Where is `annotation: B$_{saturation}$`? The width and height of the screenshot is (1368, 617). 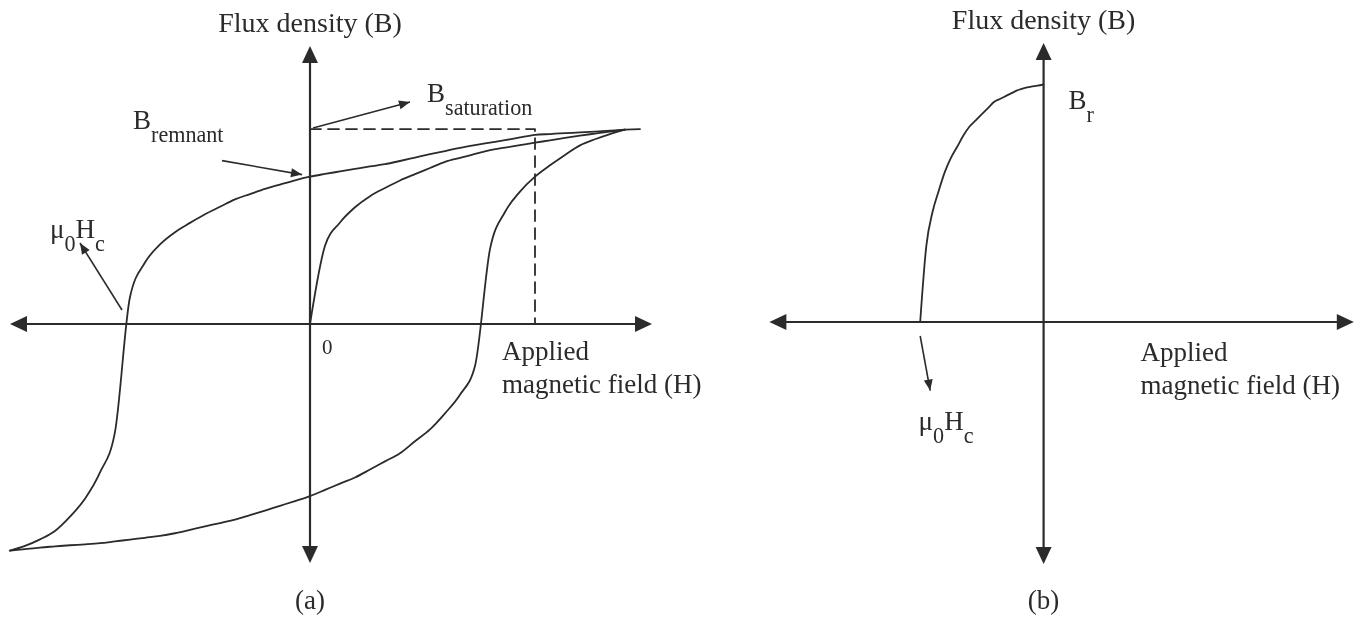 annotation: B$_{saturation}$ is located at coordinates (480, 99).